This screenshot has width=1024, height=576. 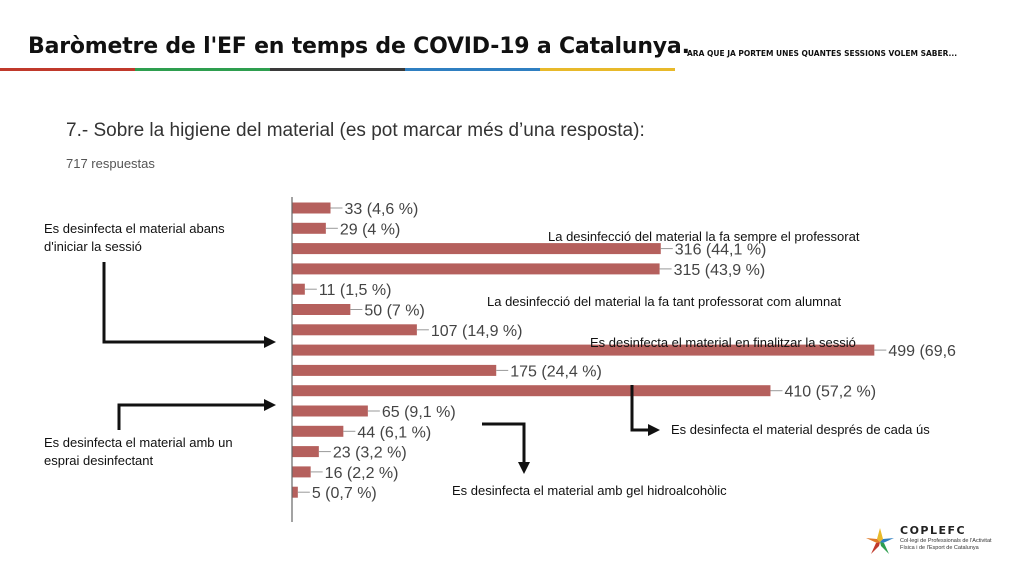 What do you see at coordinates (394, 311) in the screenshot?
I see `bar-label-6: 50 (7 %)` at bounding box center [394, 311].